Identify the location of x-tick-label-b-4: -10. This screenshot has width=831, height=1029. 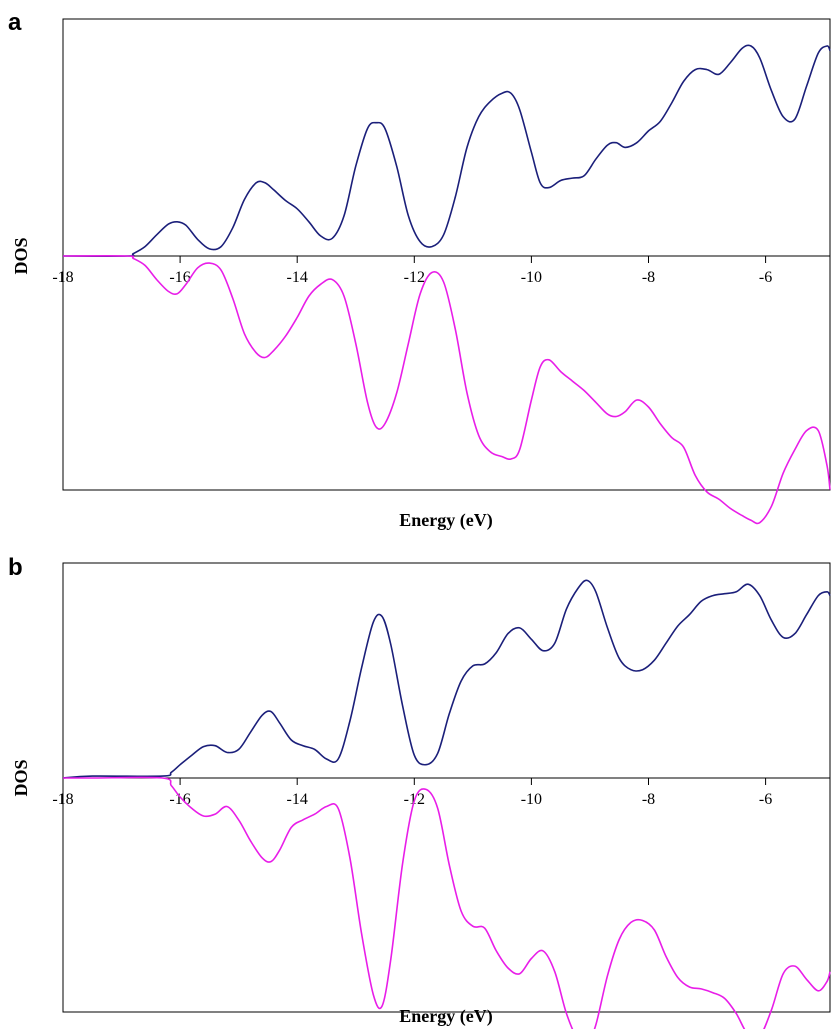
(531, 799).